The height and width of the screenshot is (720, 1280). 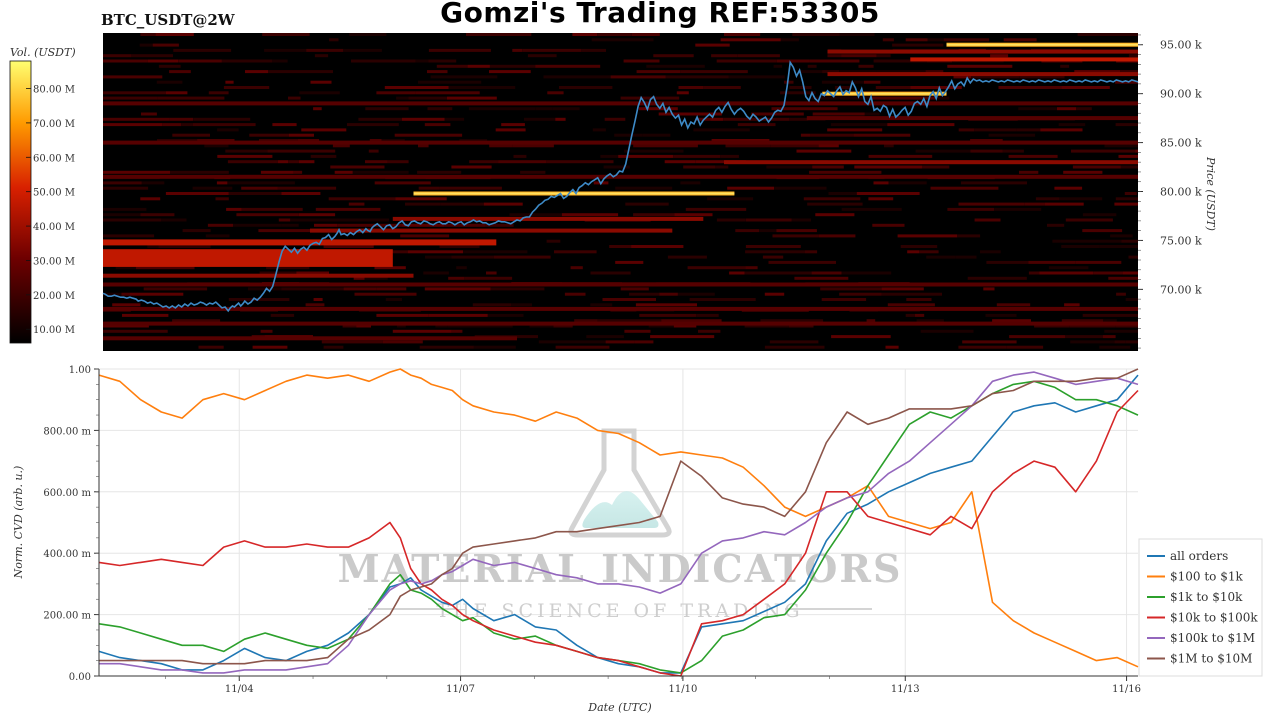 I want to click on colorbar-tick-label: 80.00 M, so click(x=54, y=90).